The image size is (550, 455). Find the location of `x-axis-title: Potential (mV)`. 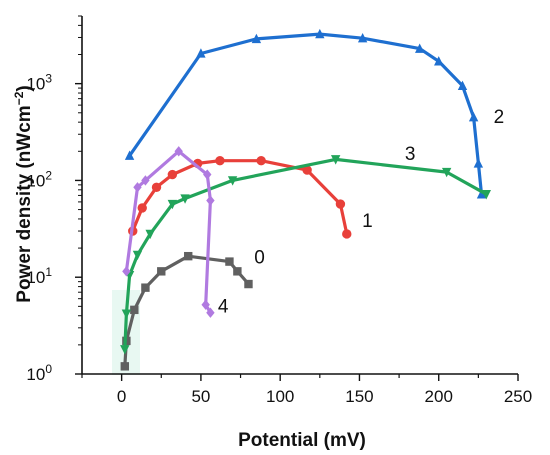

x-axis-title: Potential (mV) is located at coordinates (302, 440).